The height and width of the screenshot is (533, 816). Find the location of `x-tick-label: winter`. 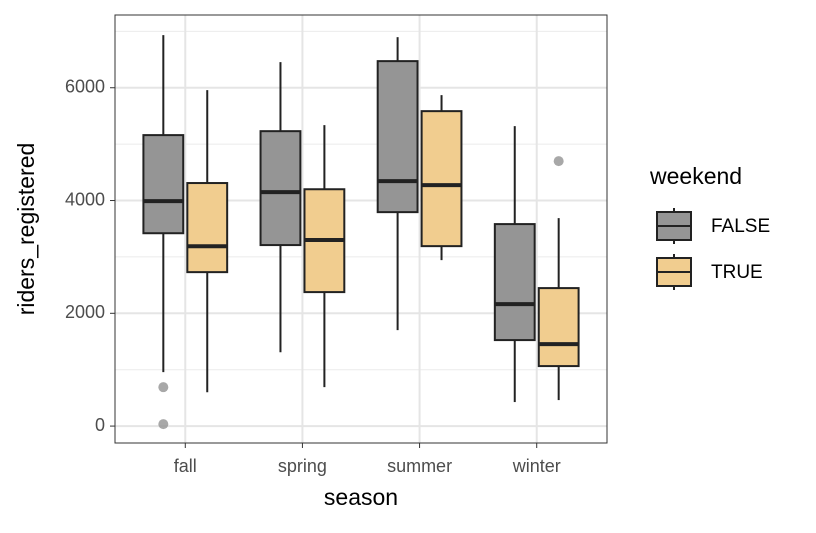

x-tick-label: winter is located at coordinates (536, 466).